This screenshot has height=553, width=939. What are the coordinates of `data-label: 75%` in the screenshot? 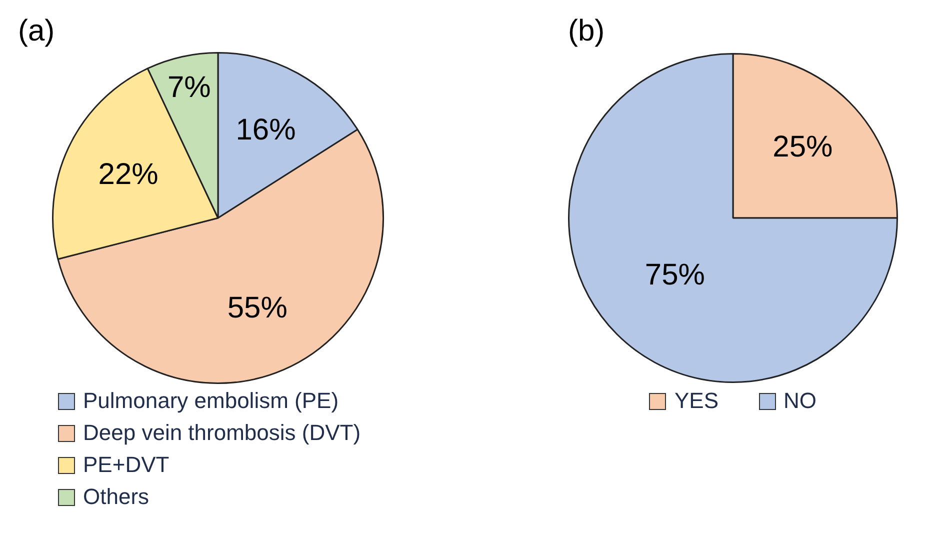 It's located at (674, 275).